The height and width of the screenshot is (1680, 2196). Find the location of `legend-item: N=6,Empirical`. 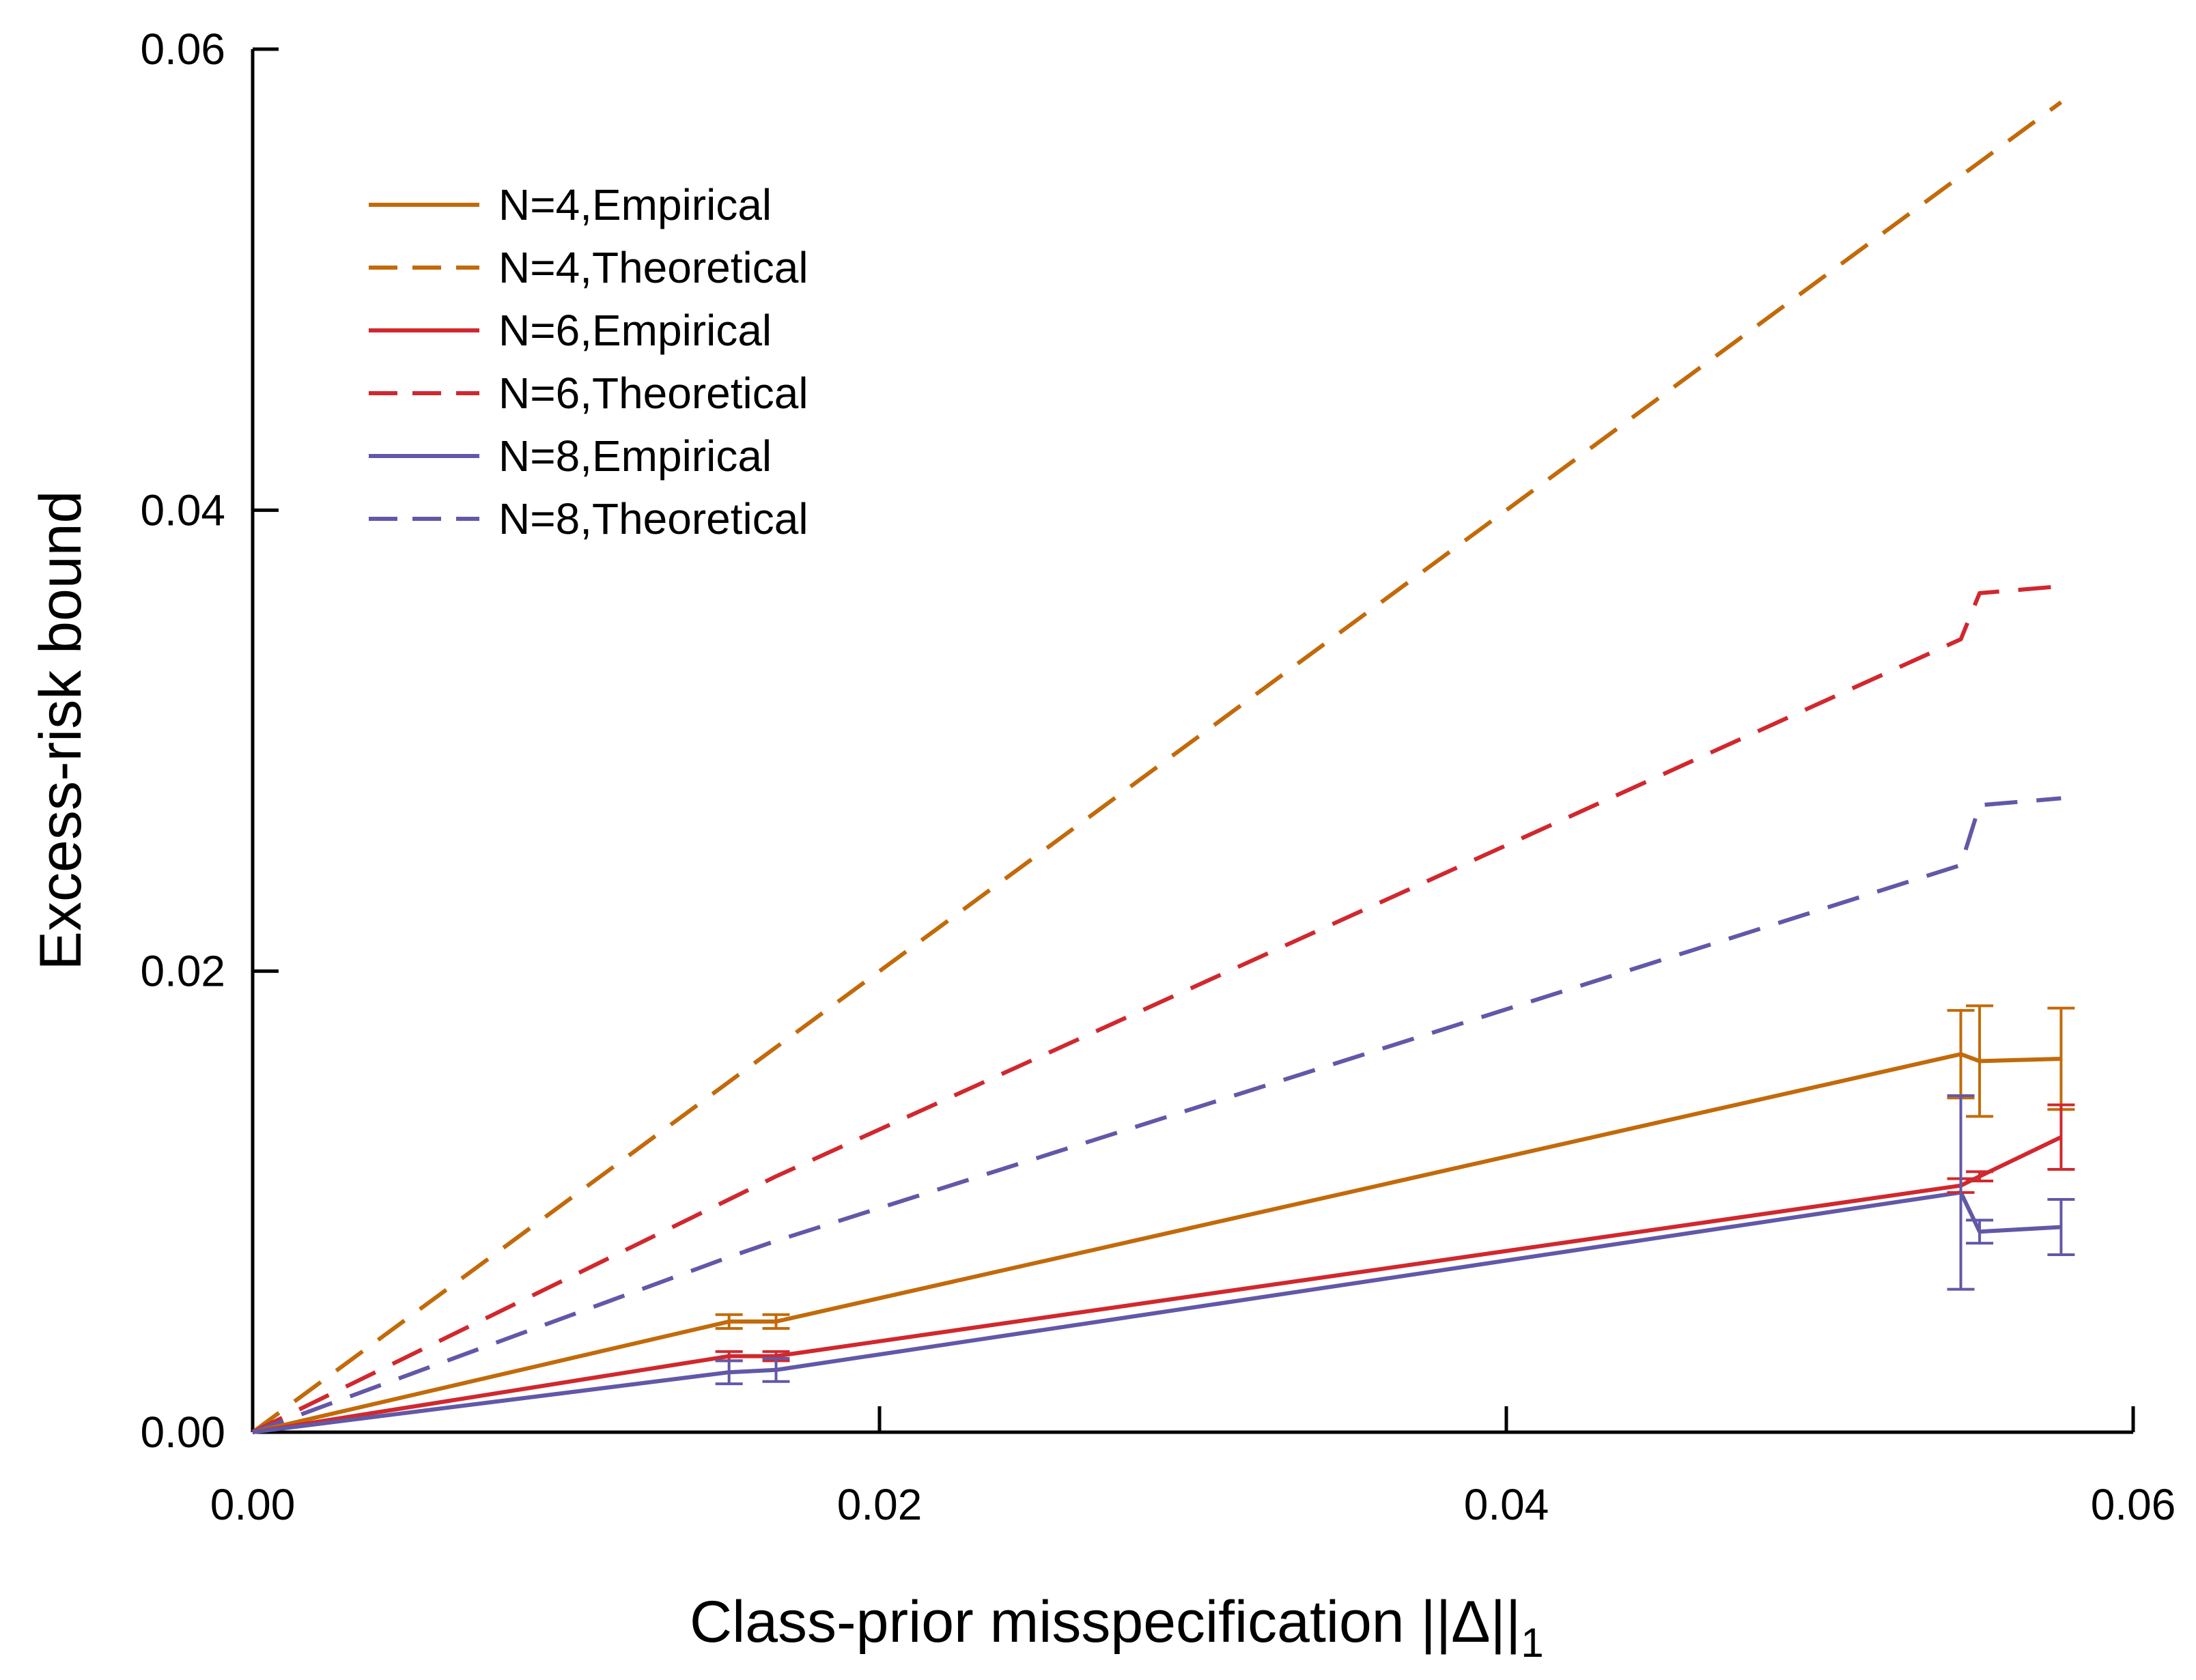

legend-item: N=6,Empirical is located at coordinates (570, 330).